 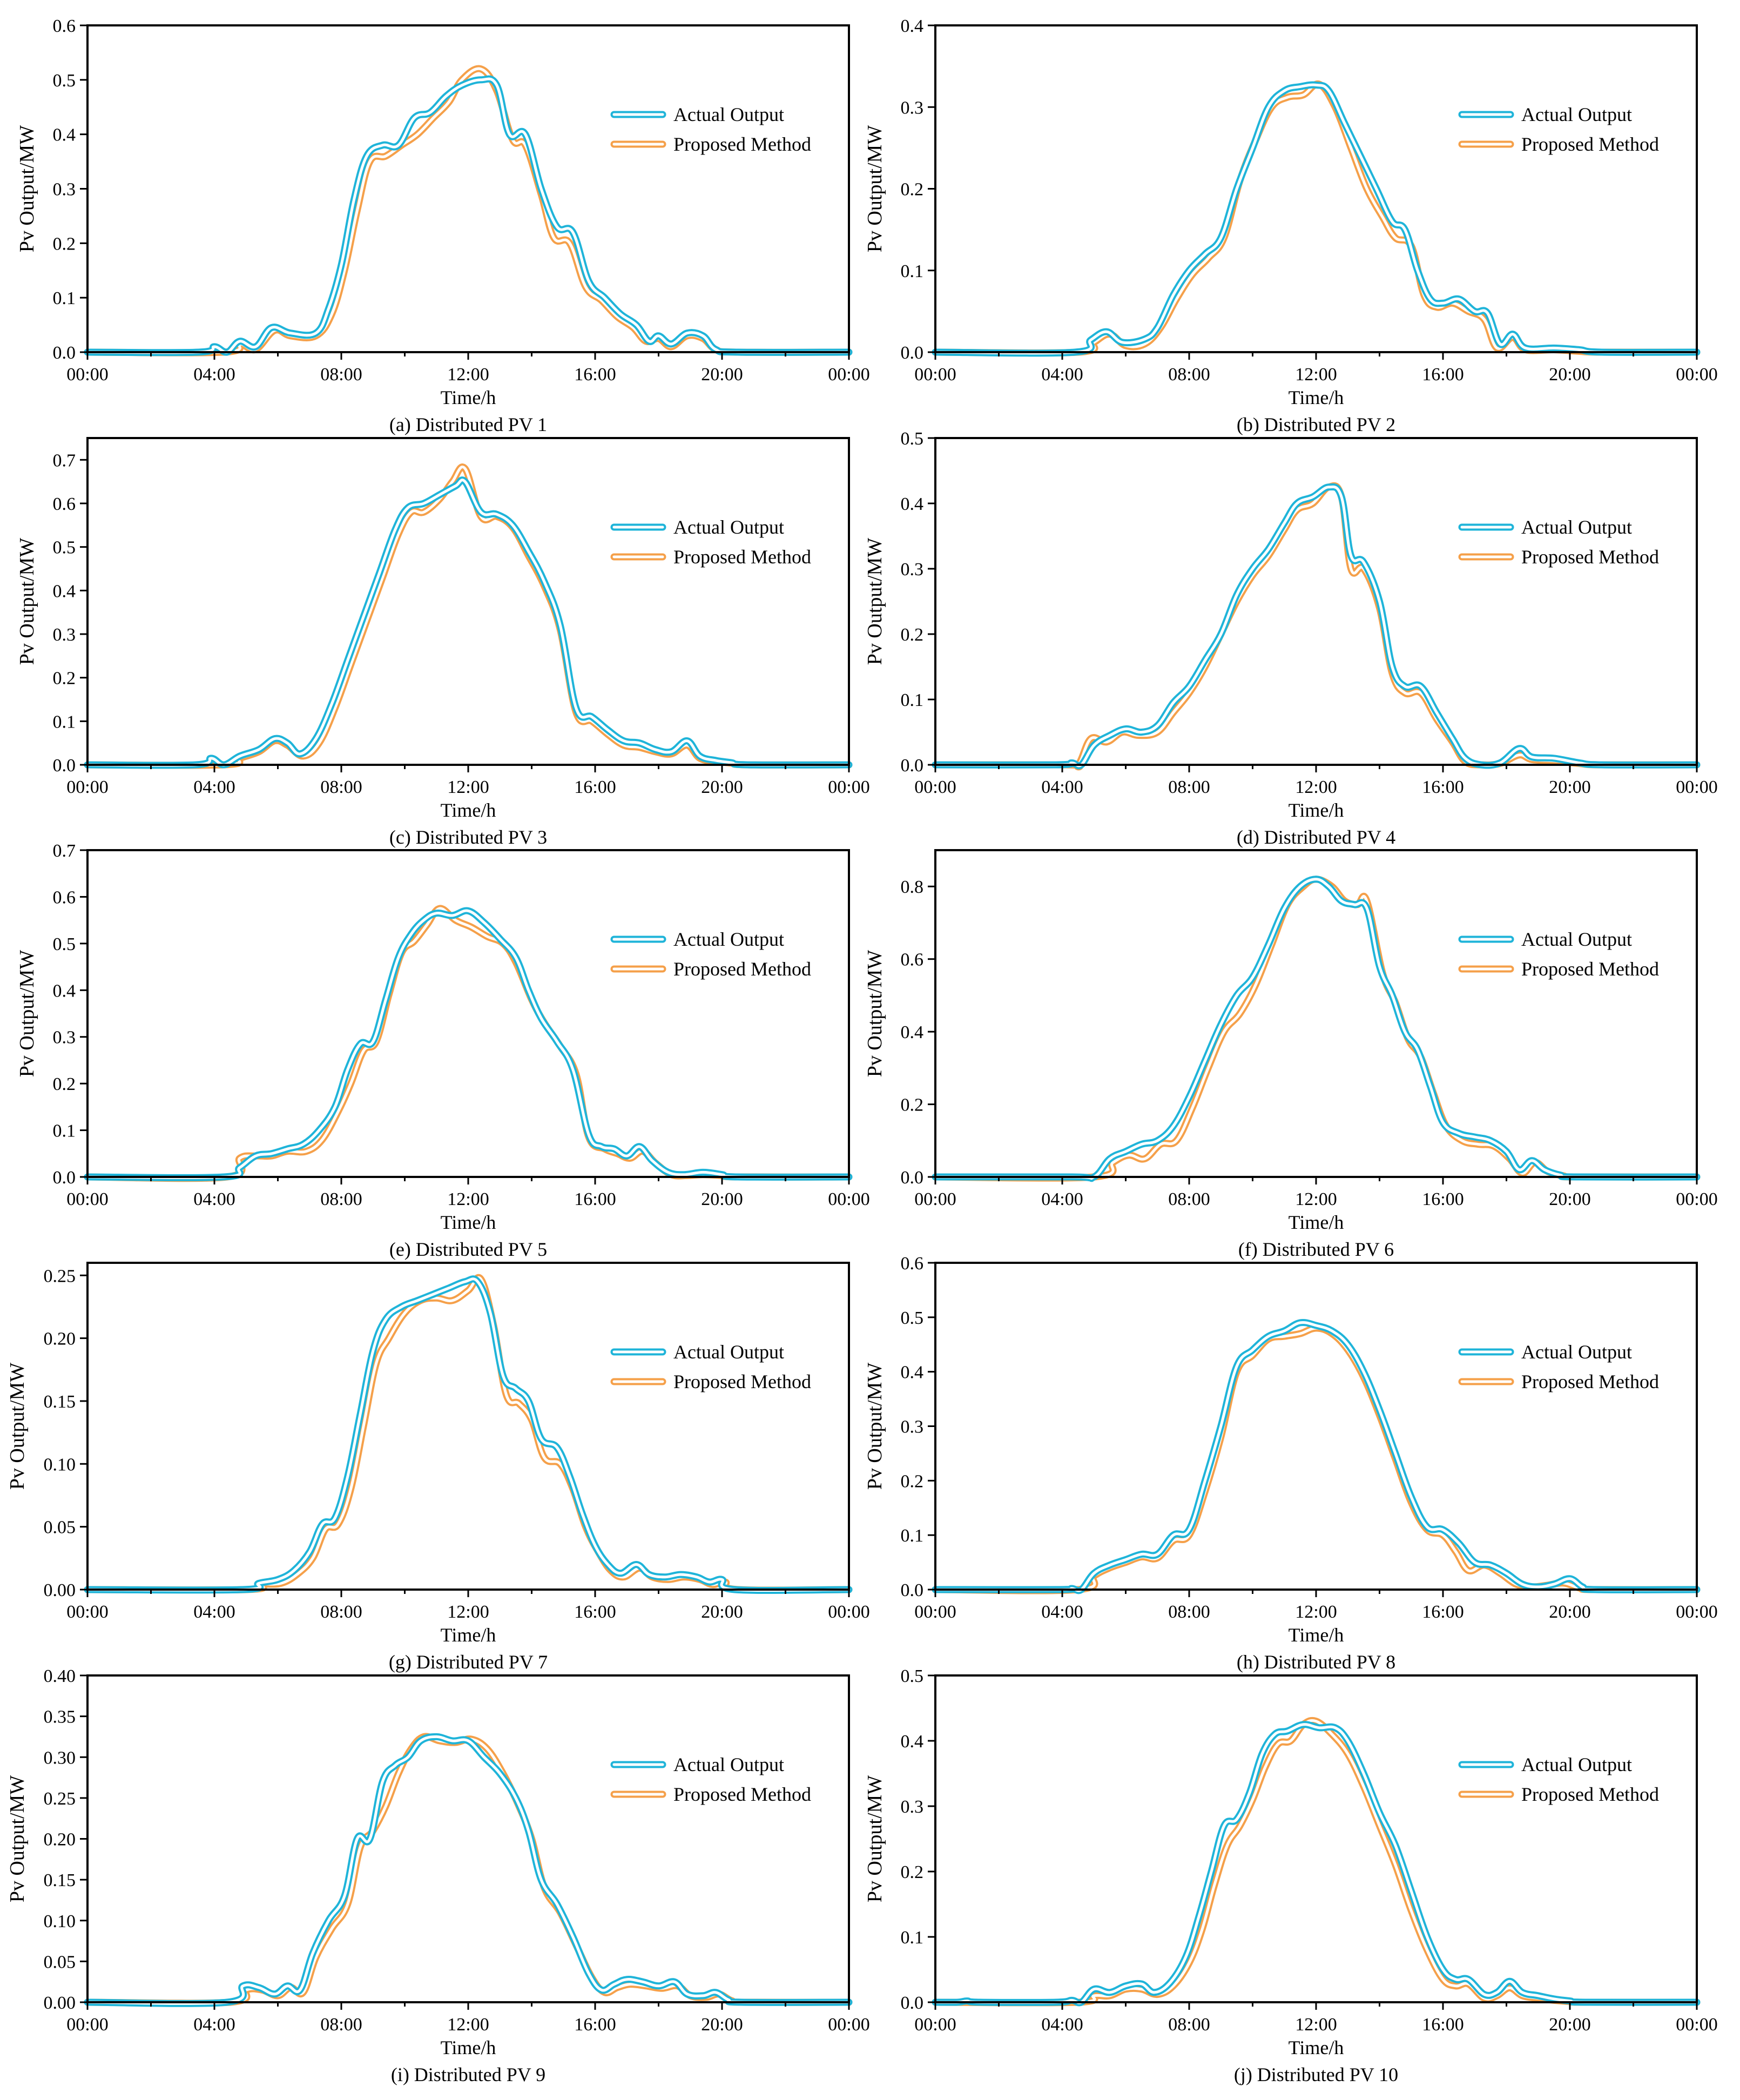 I want to click on panel-caption: (h) Distributed PV 8, so click(x=1316, y=1662).